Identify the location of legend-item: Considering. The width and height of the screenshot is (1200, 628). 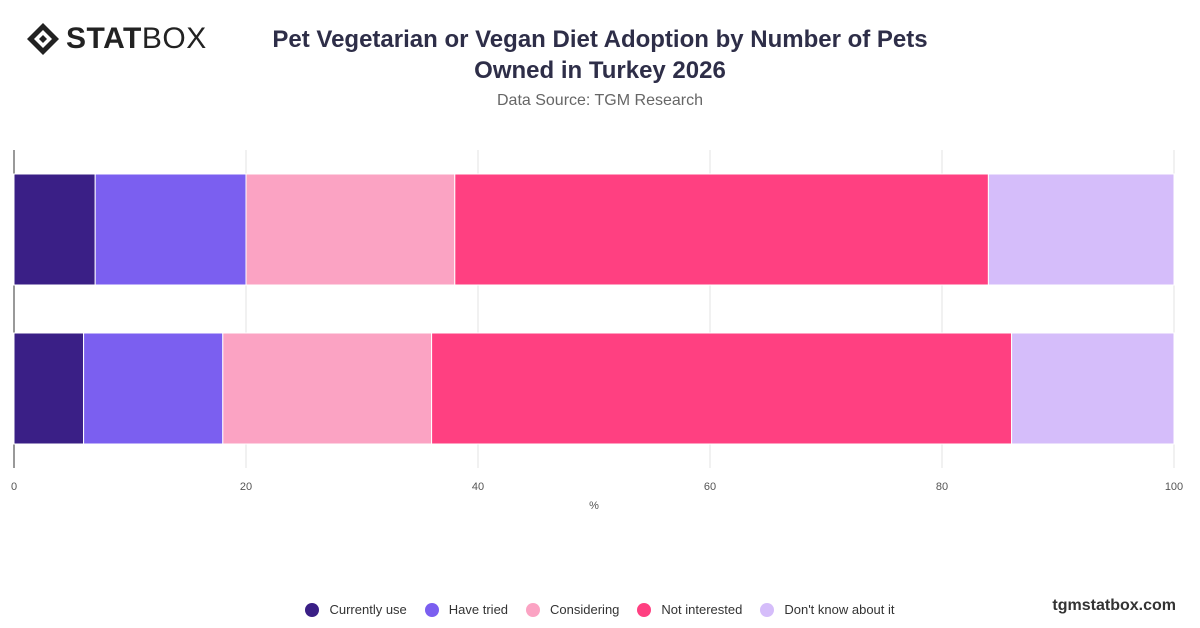
(572, 609).